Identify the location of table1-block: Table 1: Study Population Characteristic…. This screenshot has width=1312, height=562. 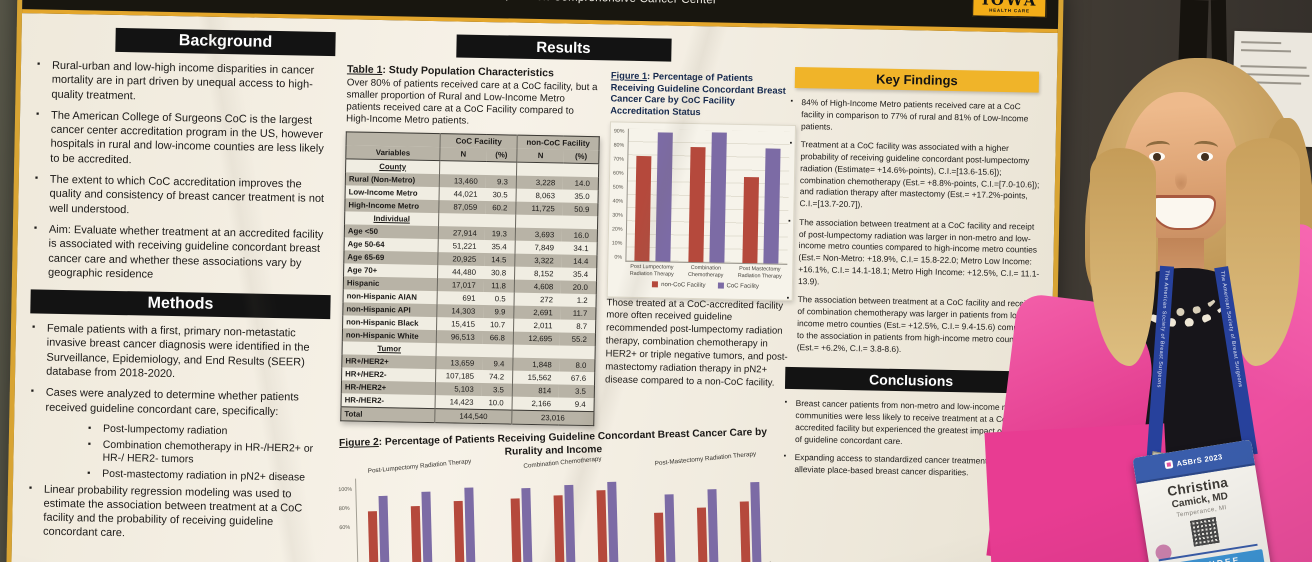
(470, 244).